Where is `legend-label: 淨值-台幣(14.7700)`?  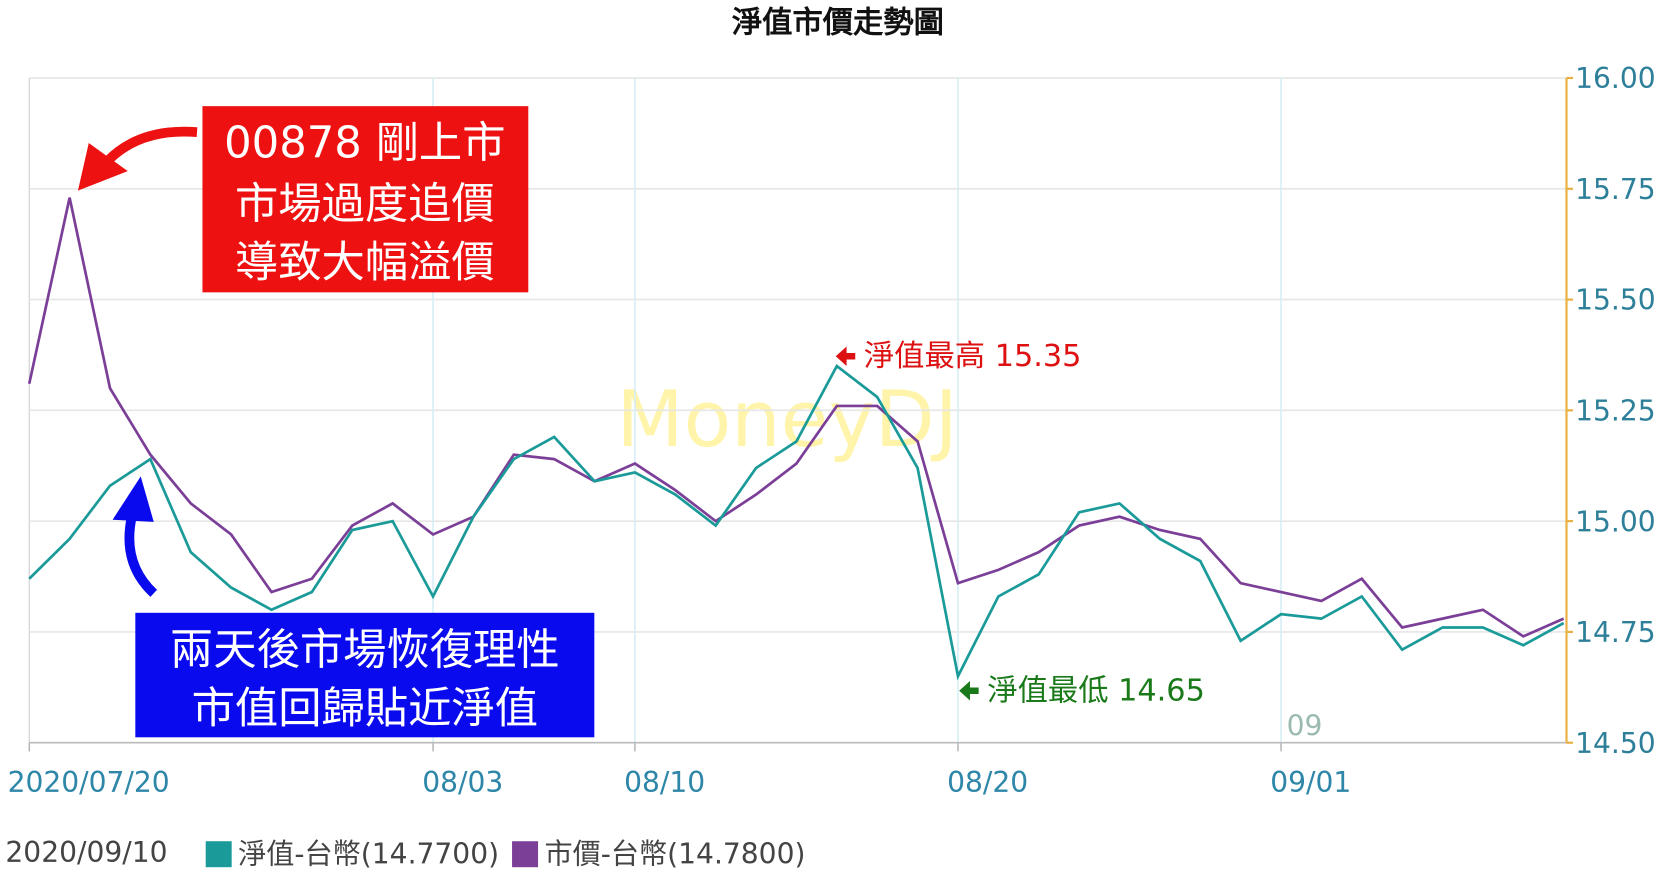 legend-label: 淨值-台幣(14.7700) is located at coordinates (368, 853).